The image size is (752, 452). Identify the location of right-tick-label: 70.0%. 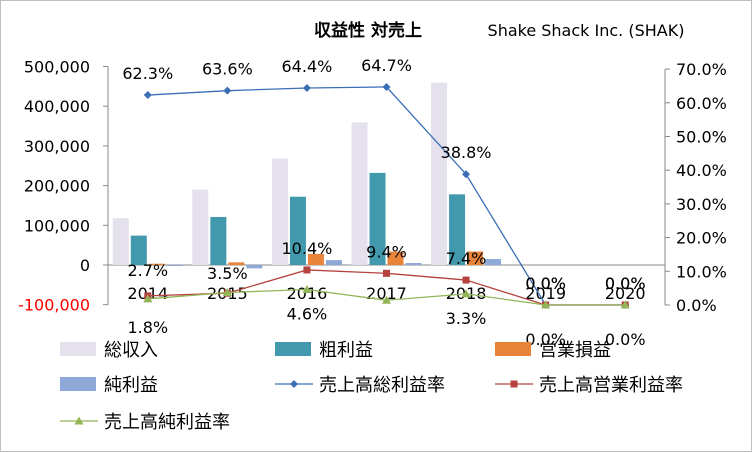
(701, 69).